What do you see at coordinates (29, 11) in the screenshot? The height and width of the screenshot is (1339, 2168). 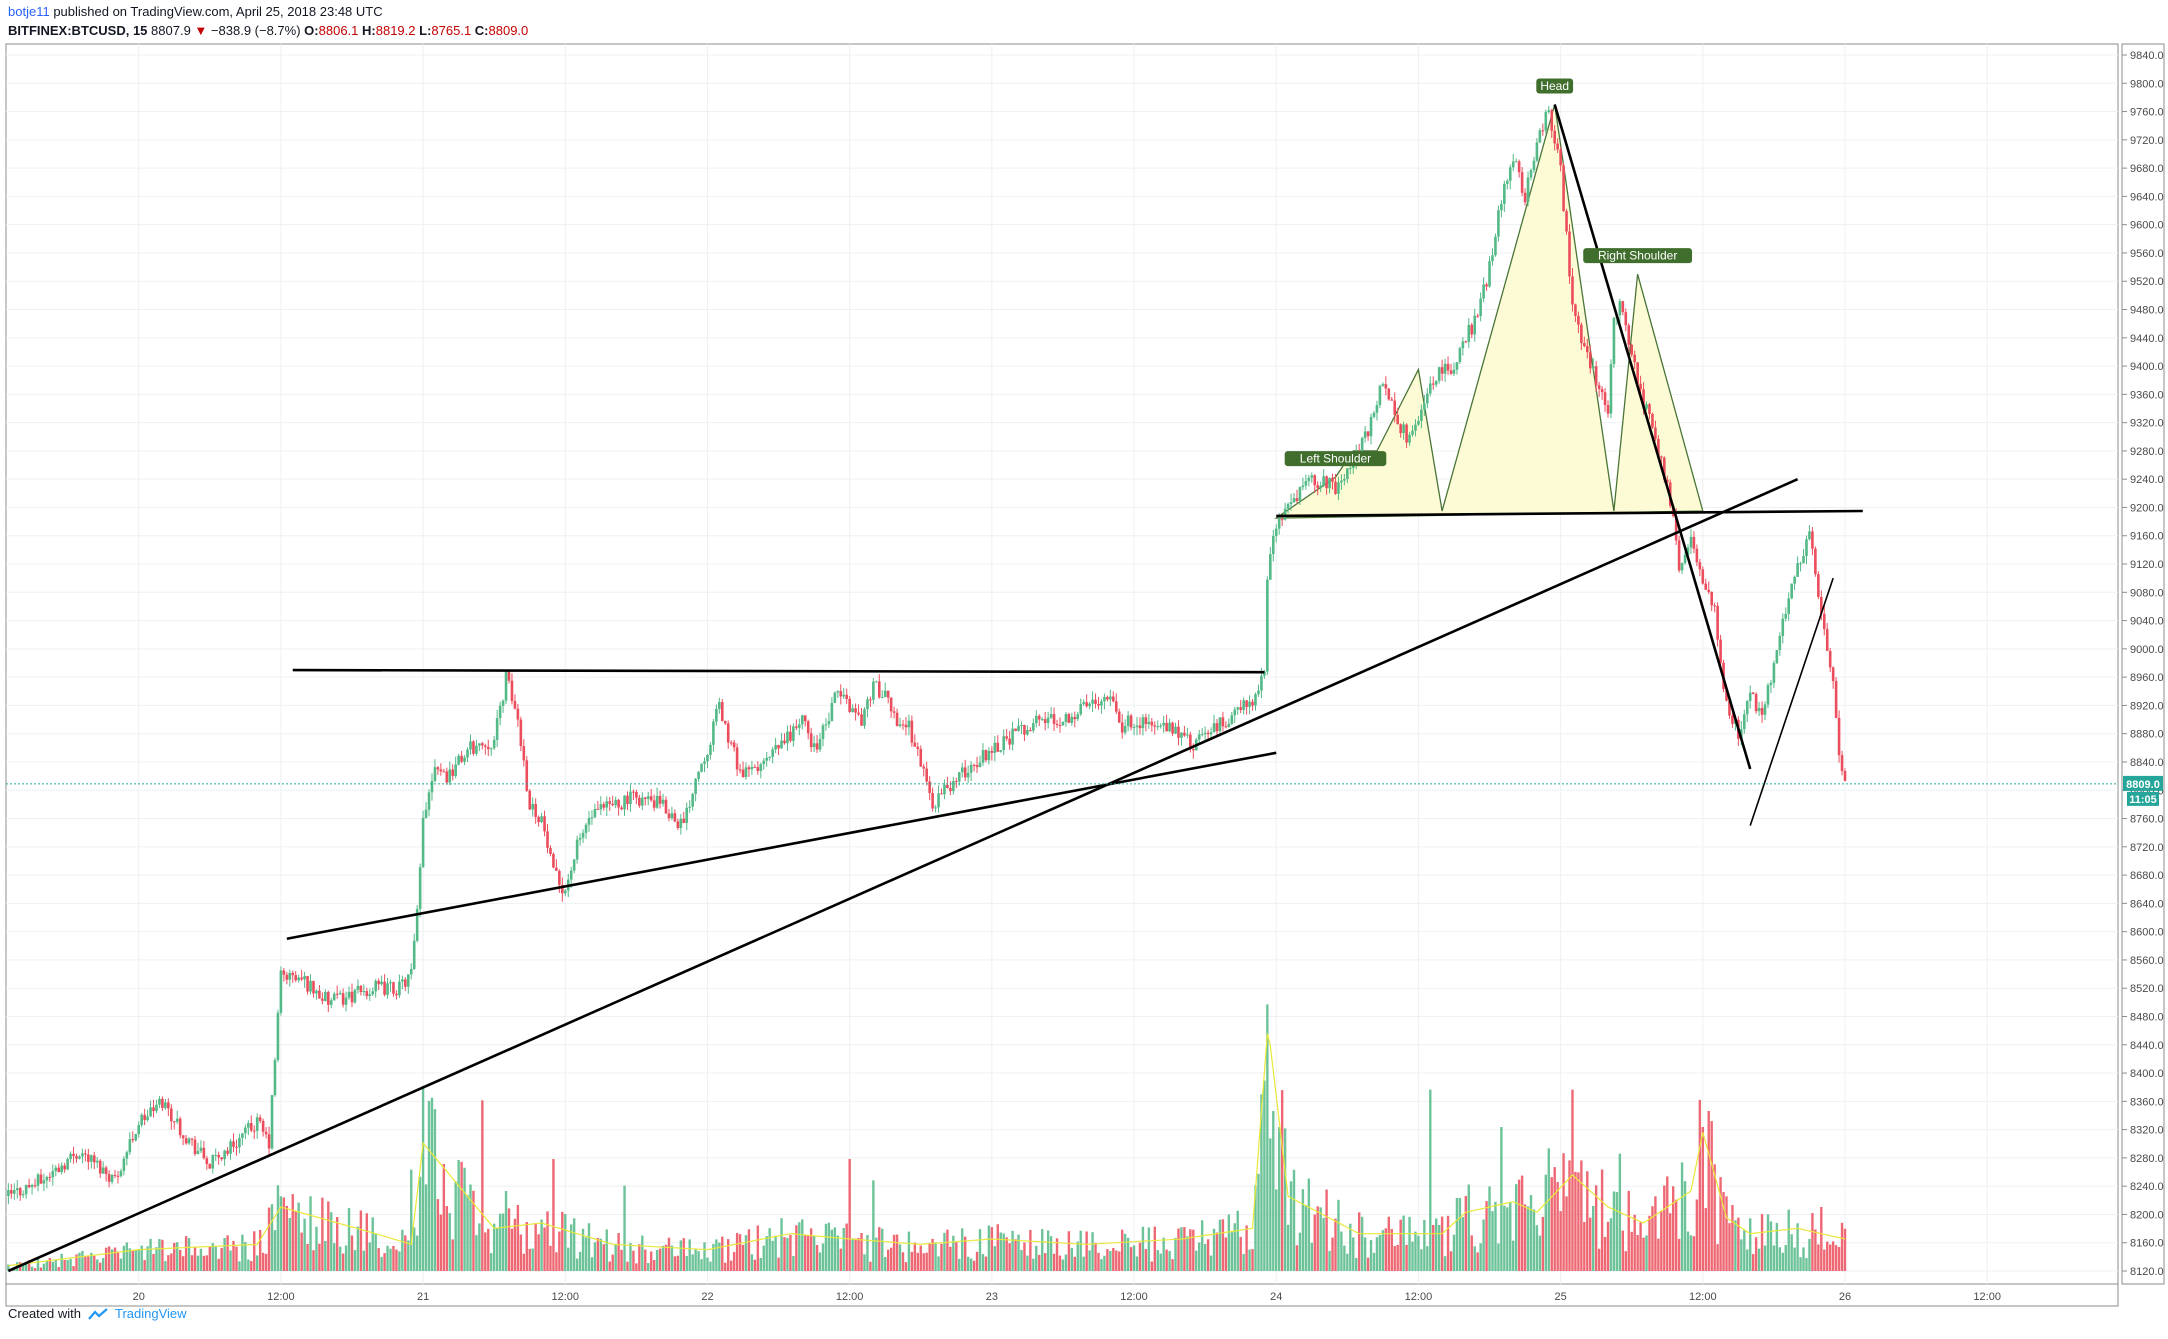 I see `author-link: botje11` at bounding box center [29, 11].